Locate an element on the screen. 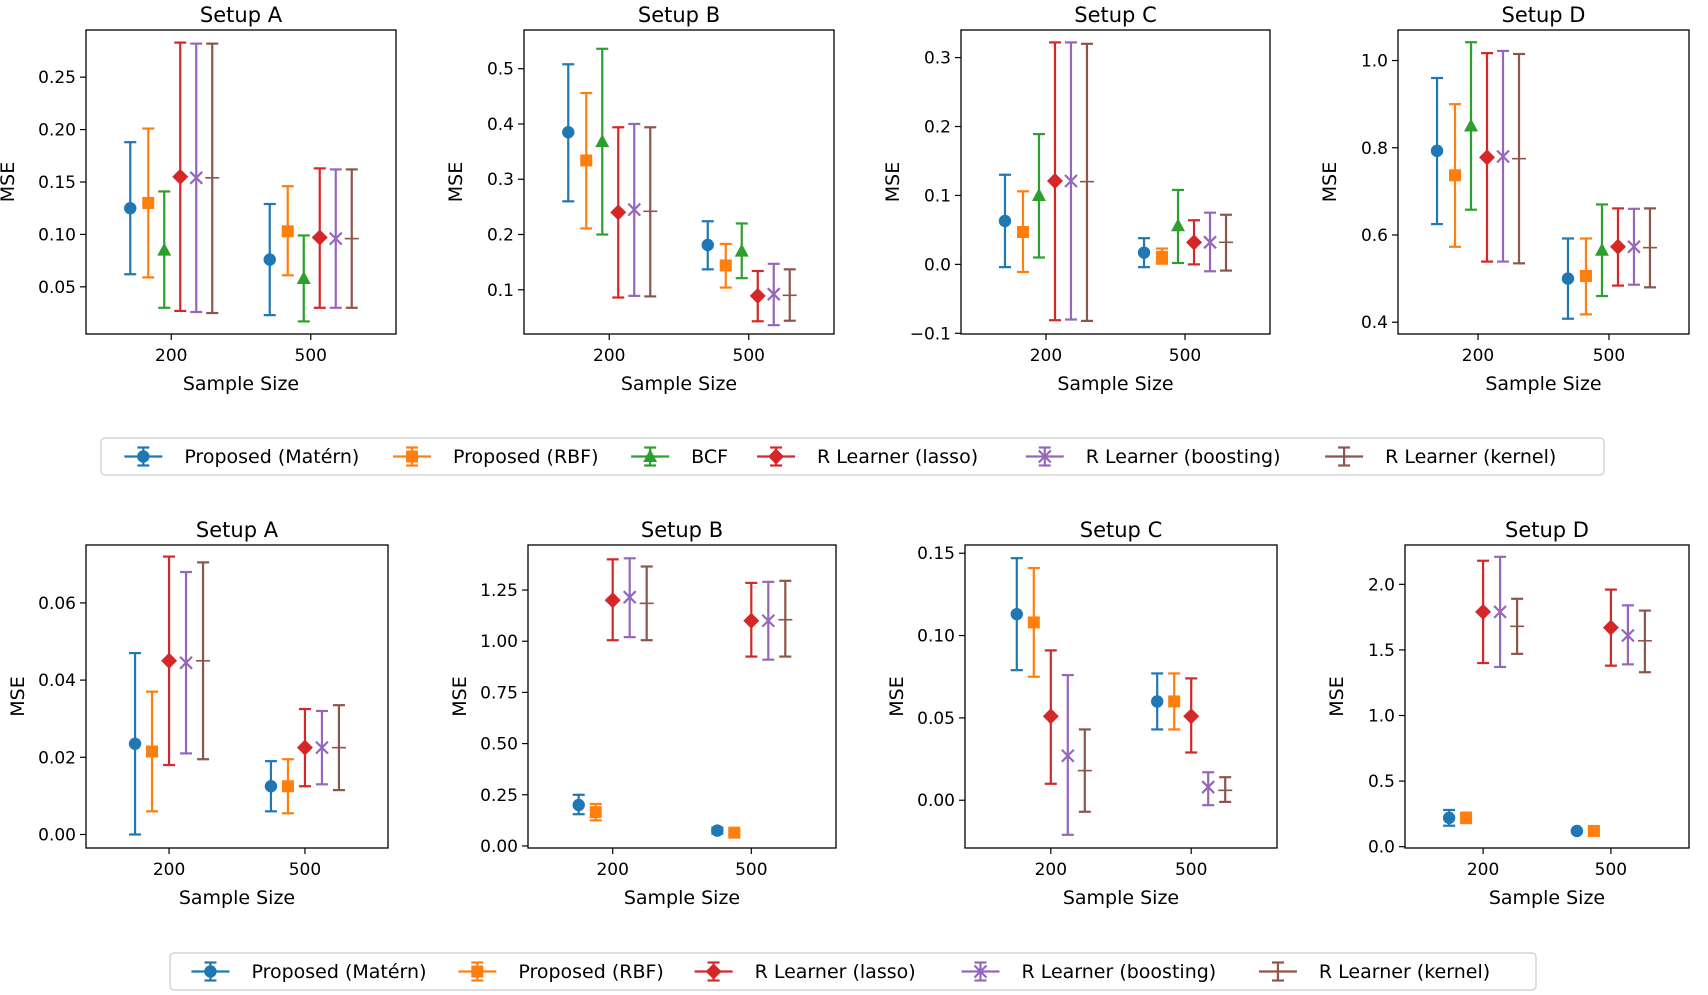 Image resolution: width=1708 pixels, height=995 pixels. y-tick-label: 0.20 is located at coordinates (57, 131).